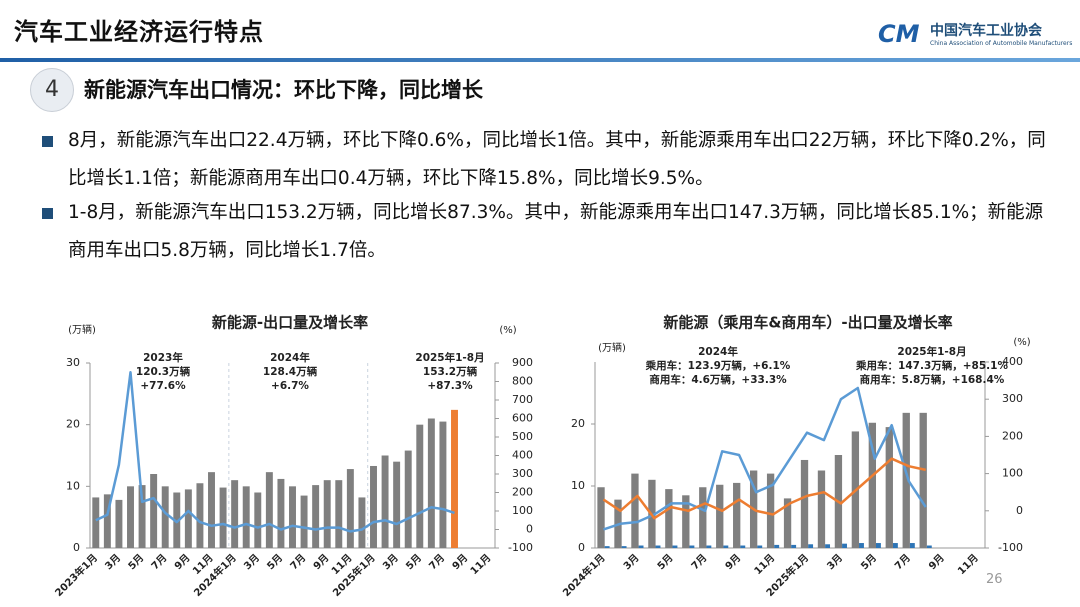 This screenshot has height=607, width=1080. I want to click on annotation: 乘用车：123.9万辆，+6.1%, so click(718, 365).